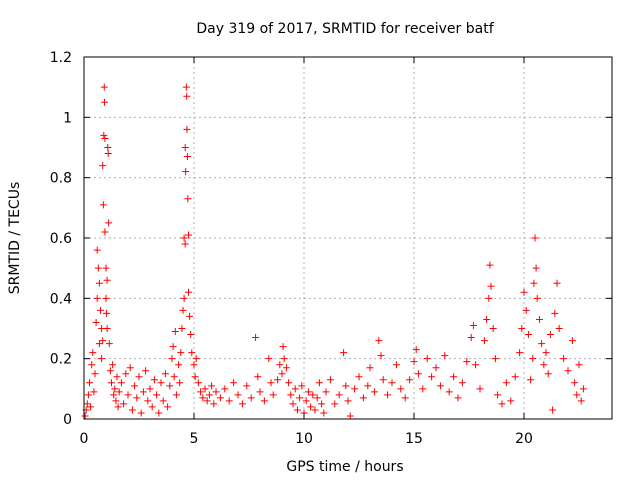  I want to click on y-axis-label: SRMTID / TECUs, so click(15, 238).